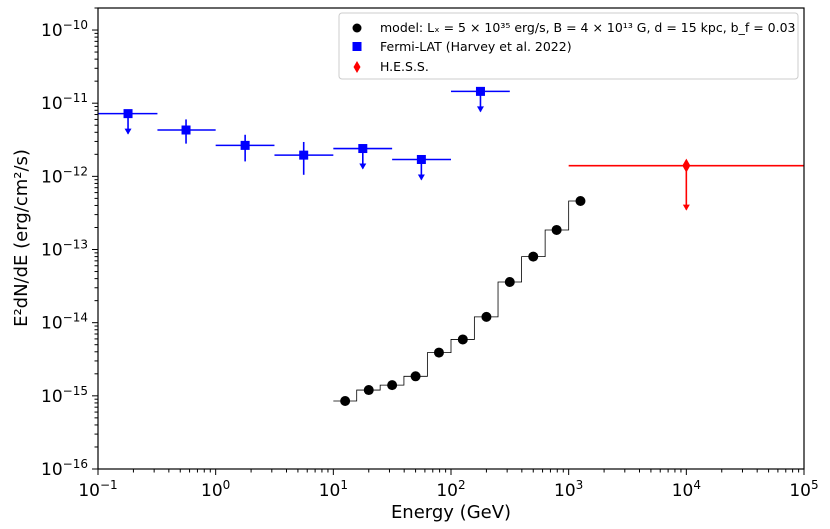  Describe the element at coordinates (568, 489) in the screenshot. I see `x-tick-label: 10³` at that location.